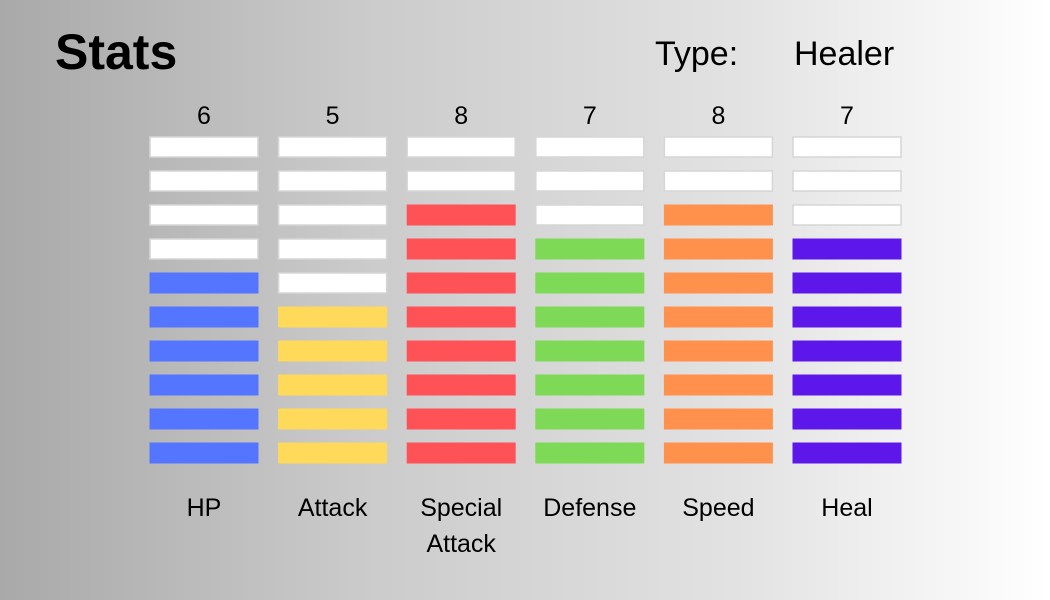 This screenshot has height=600, width=1050. I want to click on category-label-heal: Heal, so click(846, 508).